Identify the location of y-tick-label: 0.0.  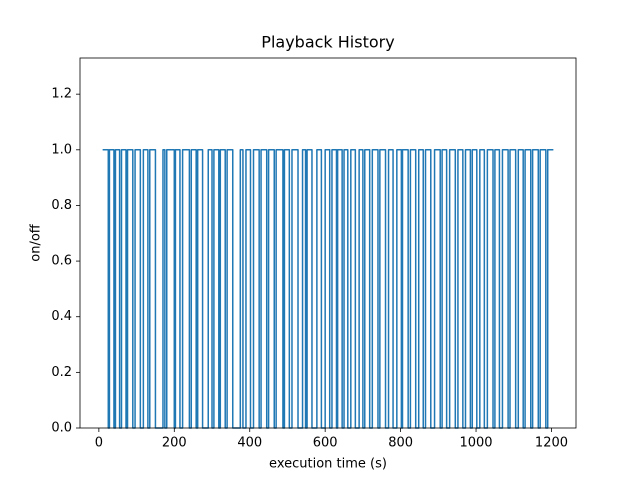
(61, 428).